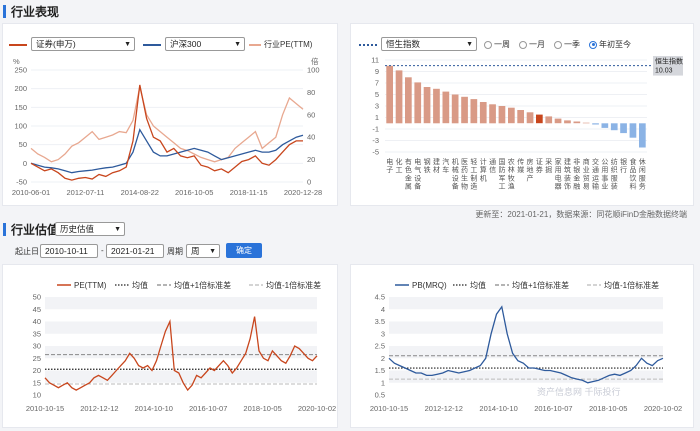 This screenshot has height=431, width=700. I want to click on y-left-tick-label: 150, so click(20, 107).